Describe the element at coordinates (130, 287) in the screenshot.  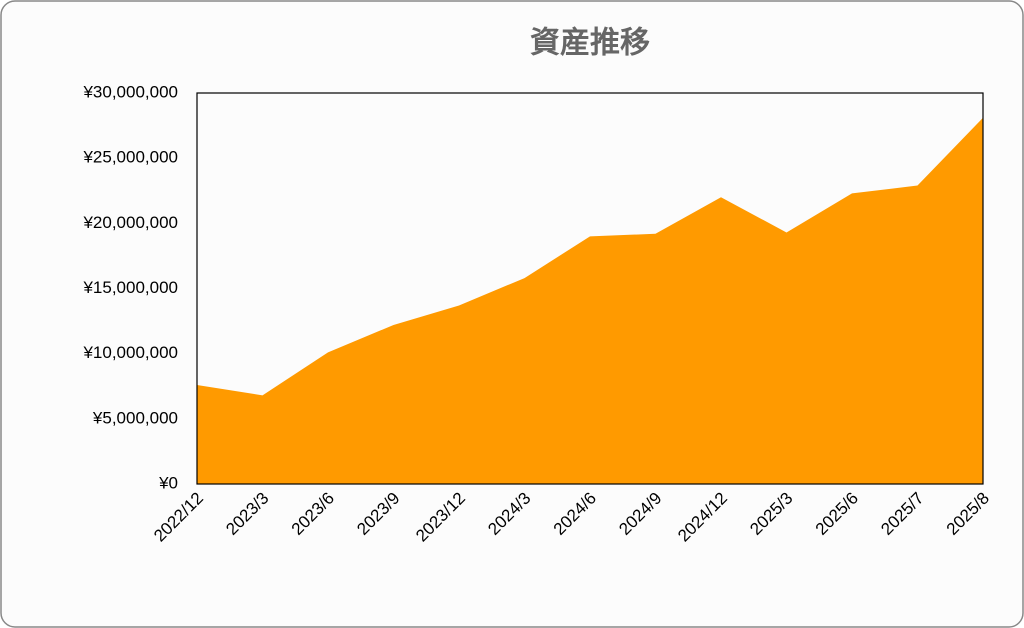
I see `y-tick-label: ¥15,000,000` at that location.